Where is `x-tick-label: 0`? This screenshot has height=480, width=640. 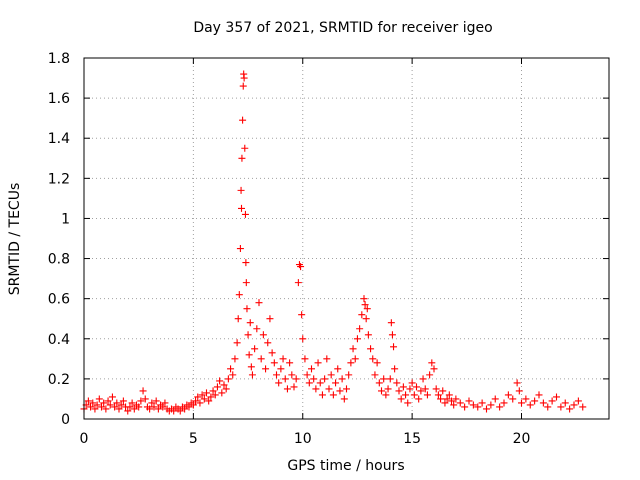
x-tick-label: 0 is located at coordinates (84, 439).